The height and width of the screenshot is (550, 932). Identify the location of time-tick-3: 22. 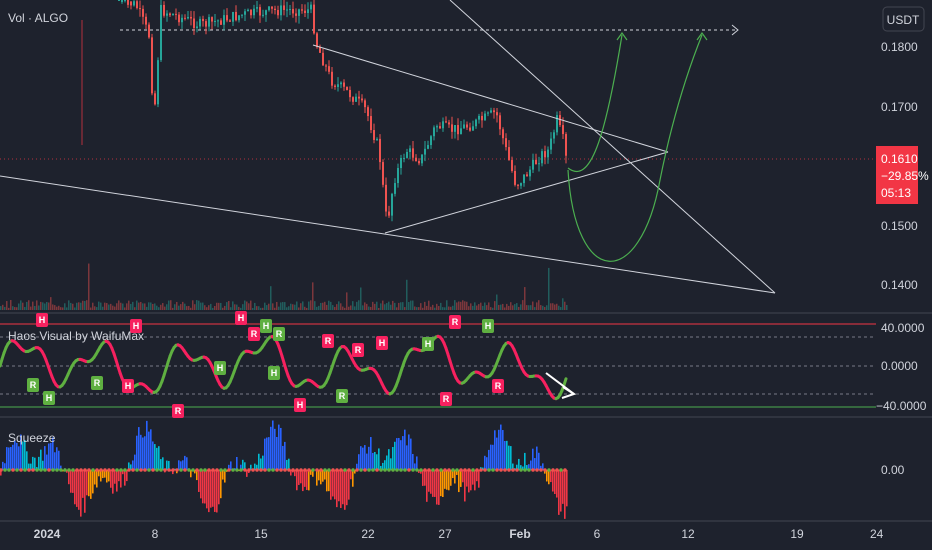
(368, 534).